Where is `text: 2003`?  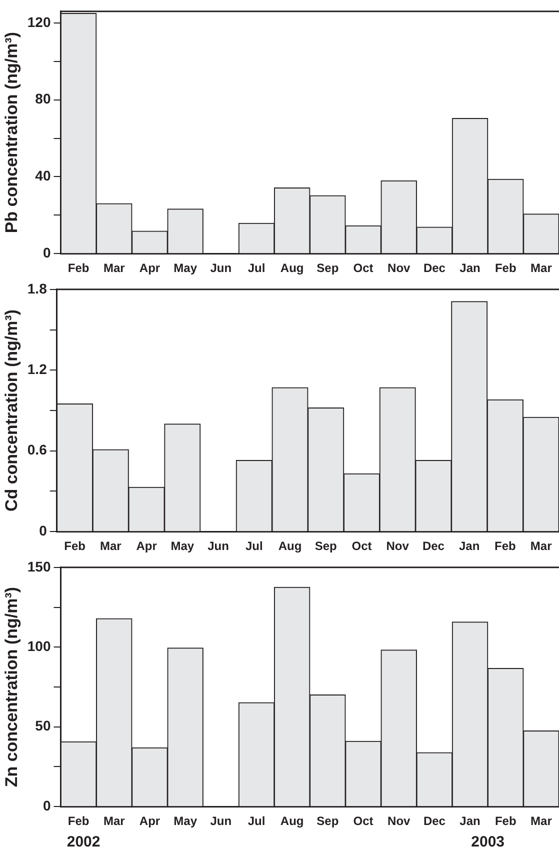 text: 2003 is located at coordinates (488, 842).